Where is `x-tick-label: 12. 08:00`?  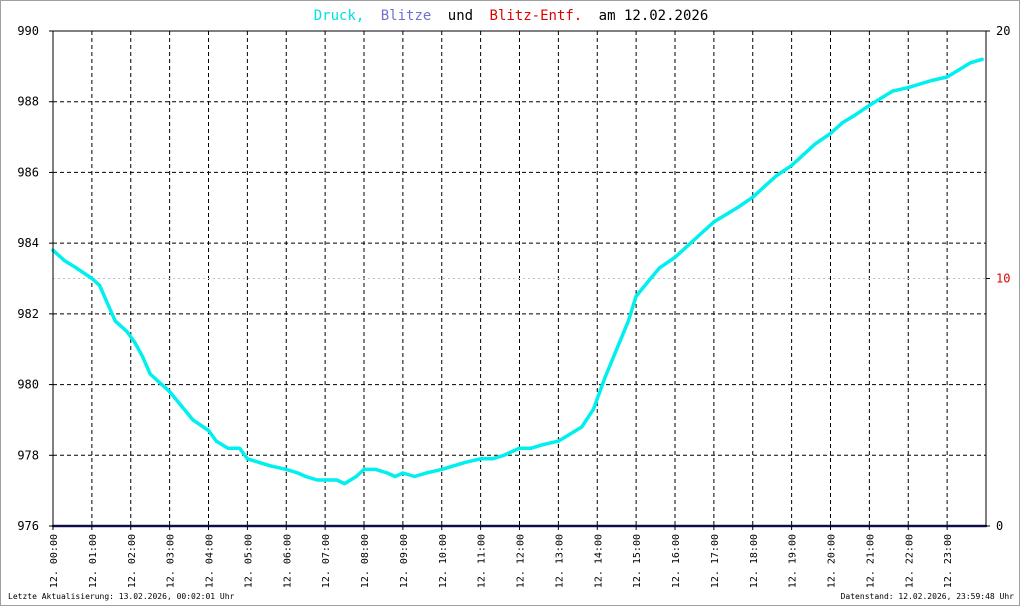 x-tick-label: 12. 08:00 is located at coordinates (365, 561).